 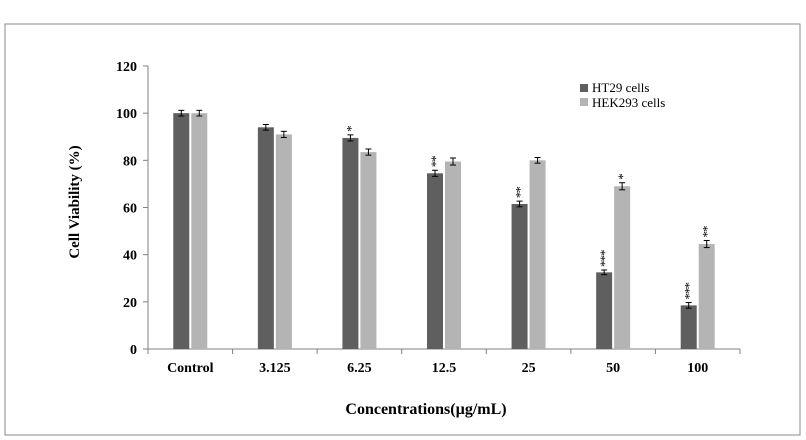 I want to click on y-tick-label: 100, so click(x=126, y=114).